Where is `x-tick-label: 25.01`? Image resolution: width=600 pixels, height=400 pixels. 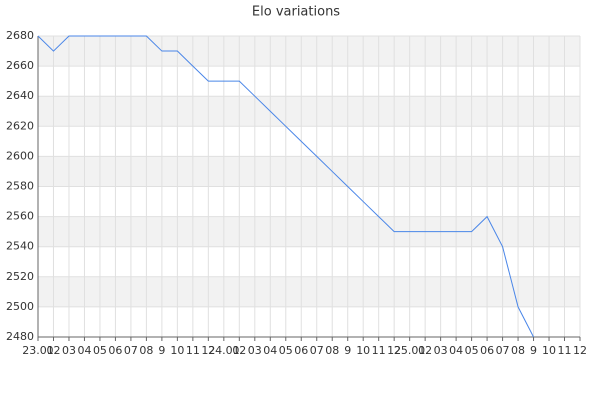
x-tick-label: 25.01 is located at coordinates (410, 350).